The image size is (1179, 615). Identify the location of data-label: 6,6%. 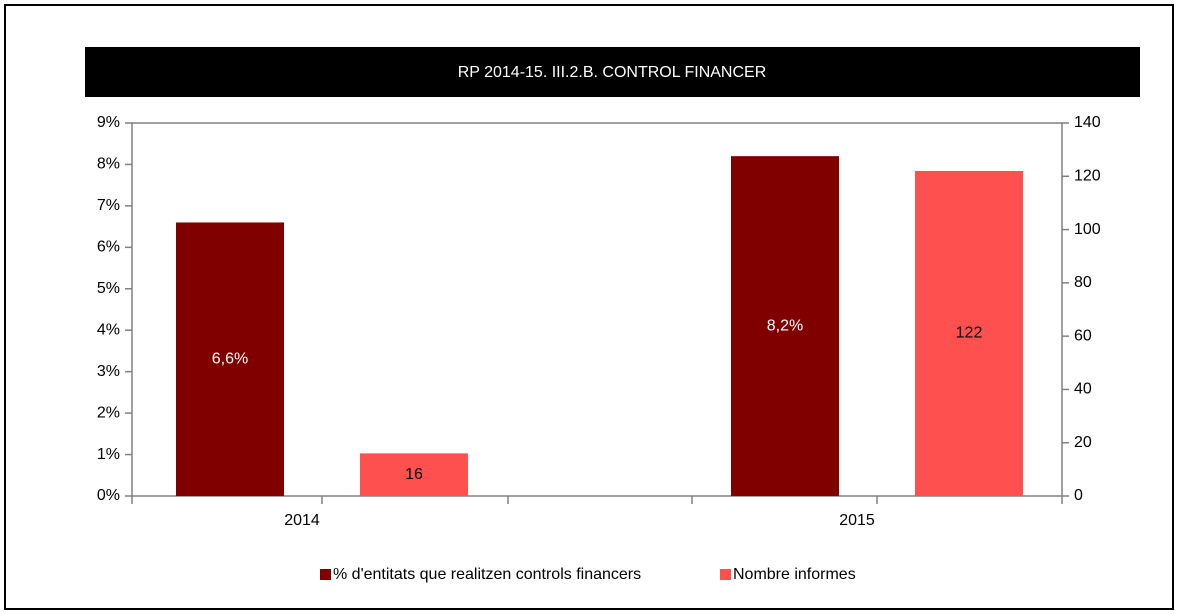
(230, 358).